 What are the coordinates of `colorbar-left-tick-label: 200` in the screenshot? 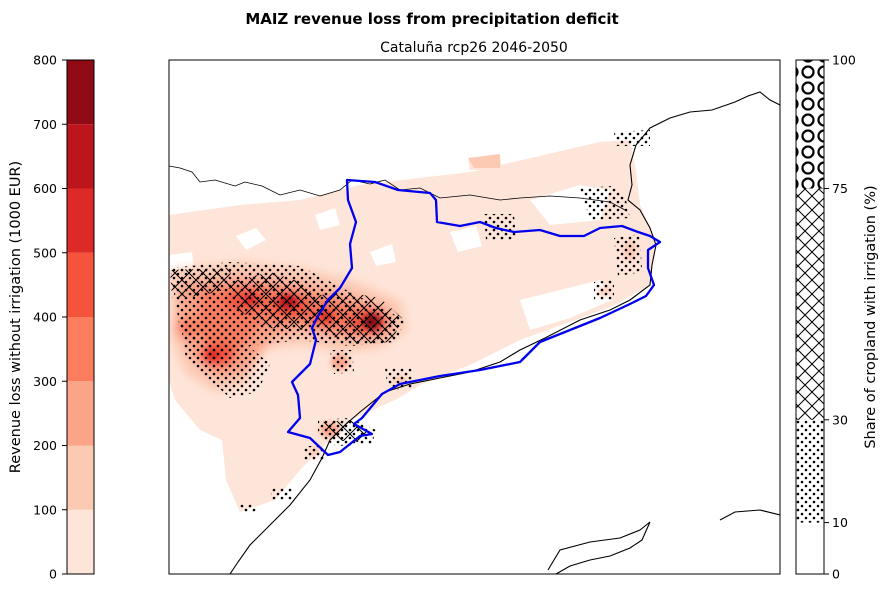 It's located at (45, 445).